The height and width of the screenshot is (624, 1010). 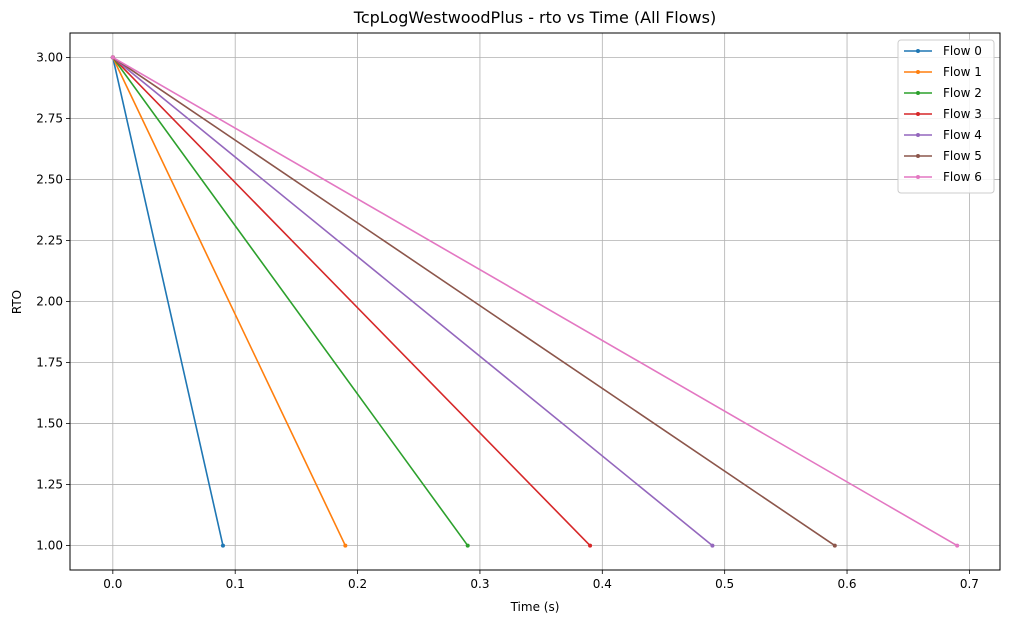 I want to click on x-tick-label: 0.2, so click(x=357, y=584).